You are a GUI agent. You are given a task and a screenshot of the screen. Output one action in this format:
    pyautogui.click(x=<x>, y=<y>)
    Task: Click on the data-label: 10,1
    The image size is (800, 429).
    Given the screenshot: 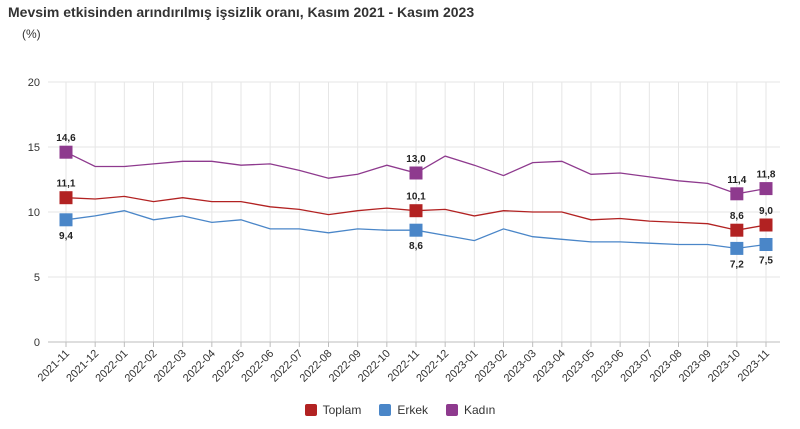 What is the action you would take?
    pyautogui.click(x=416, y=197)
    